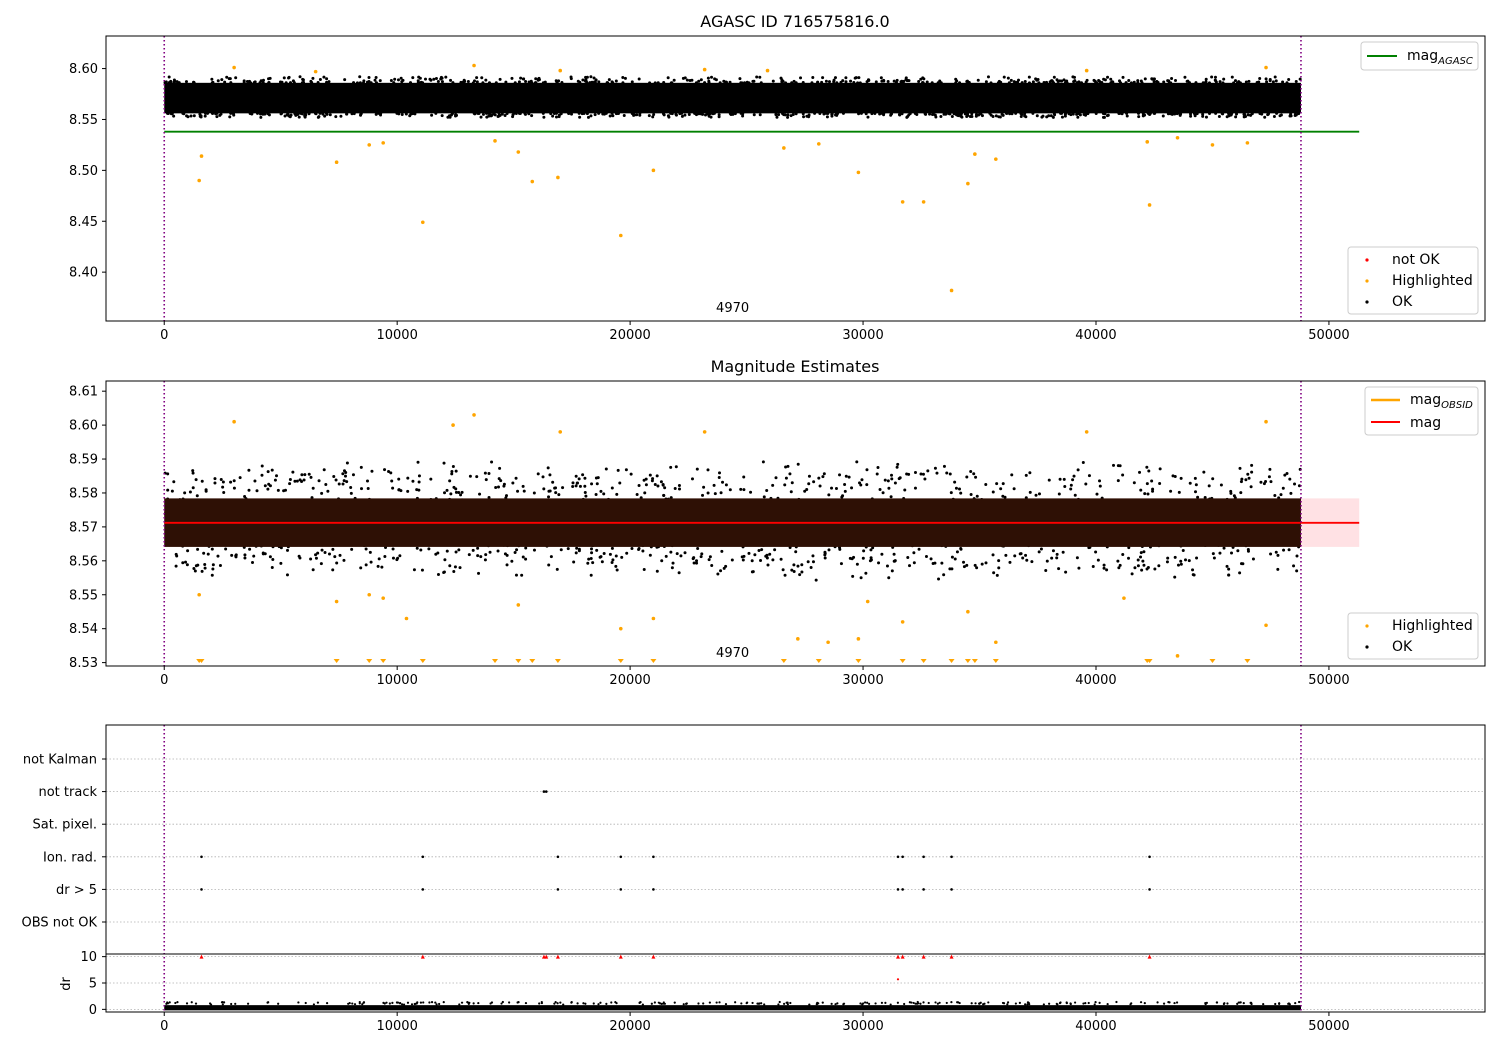  I want to click on y-tick-label: 8.53, so click(83, 663).